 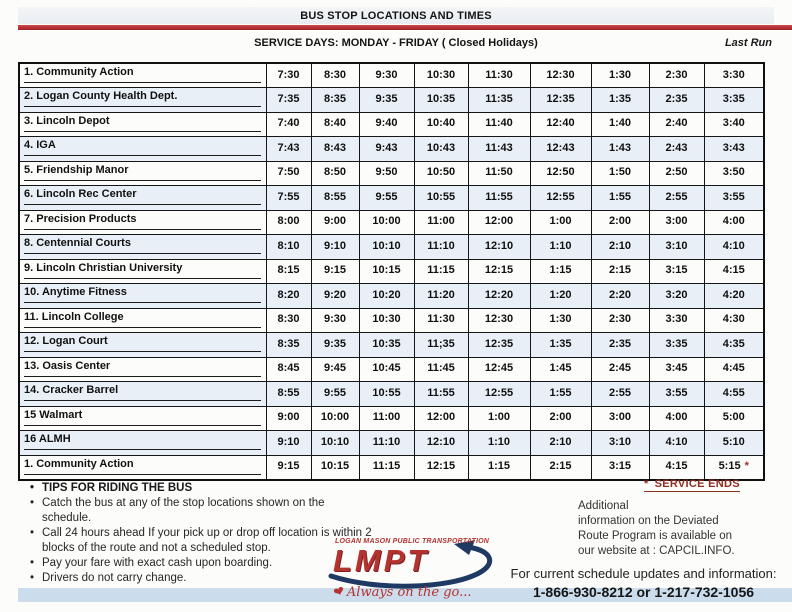 What do you see at coordinates (441, 149) in the screenshot?
I see `time-cell: 10:43` at bounding box center [441, 149].